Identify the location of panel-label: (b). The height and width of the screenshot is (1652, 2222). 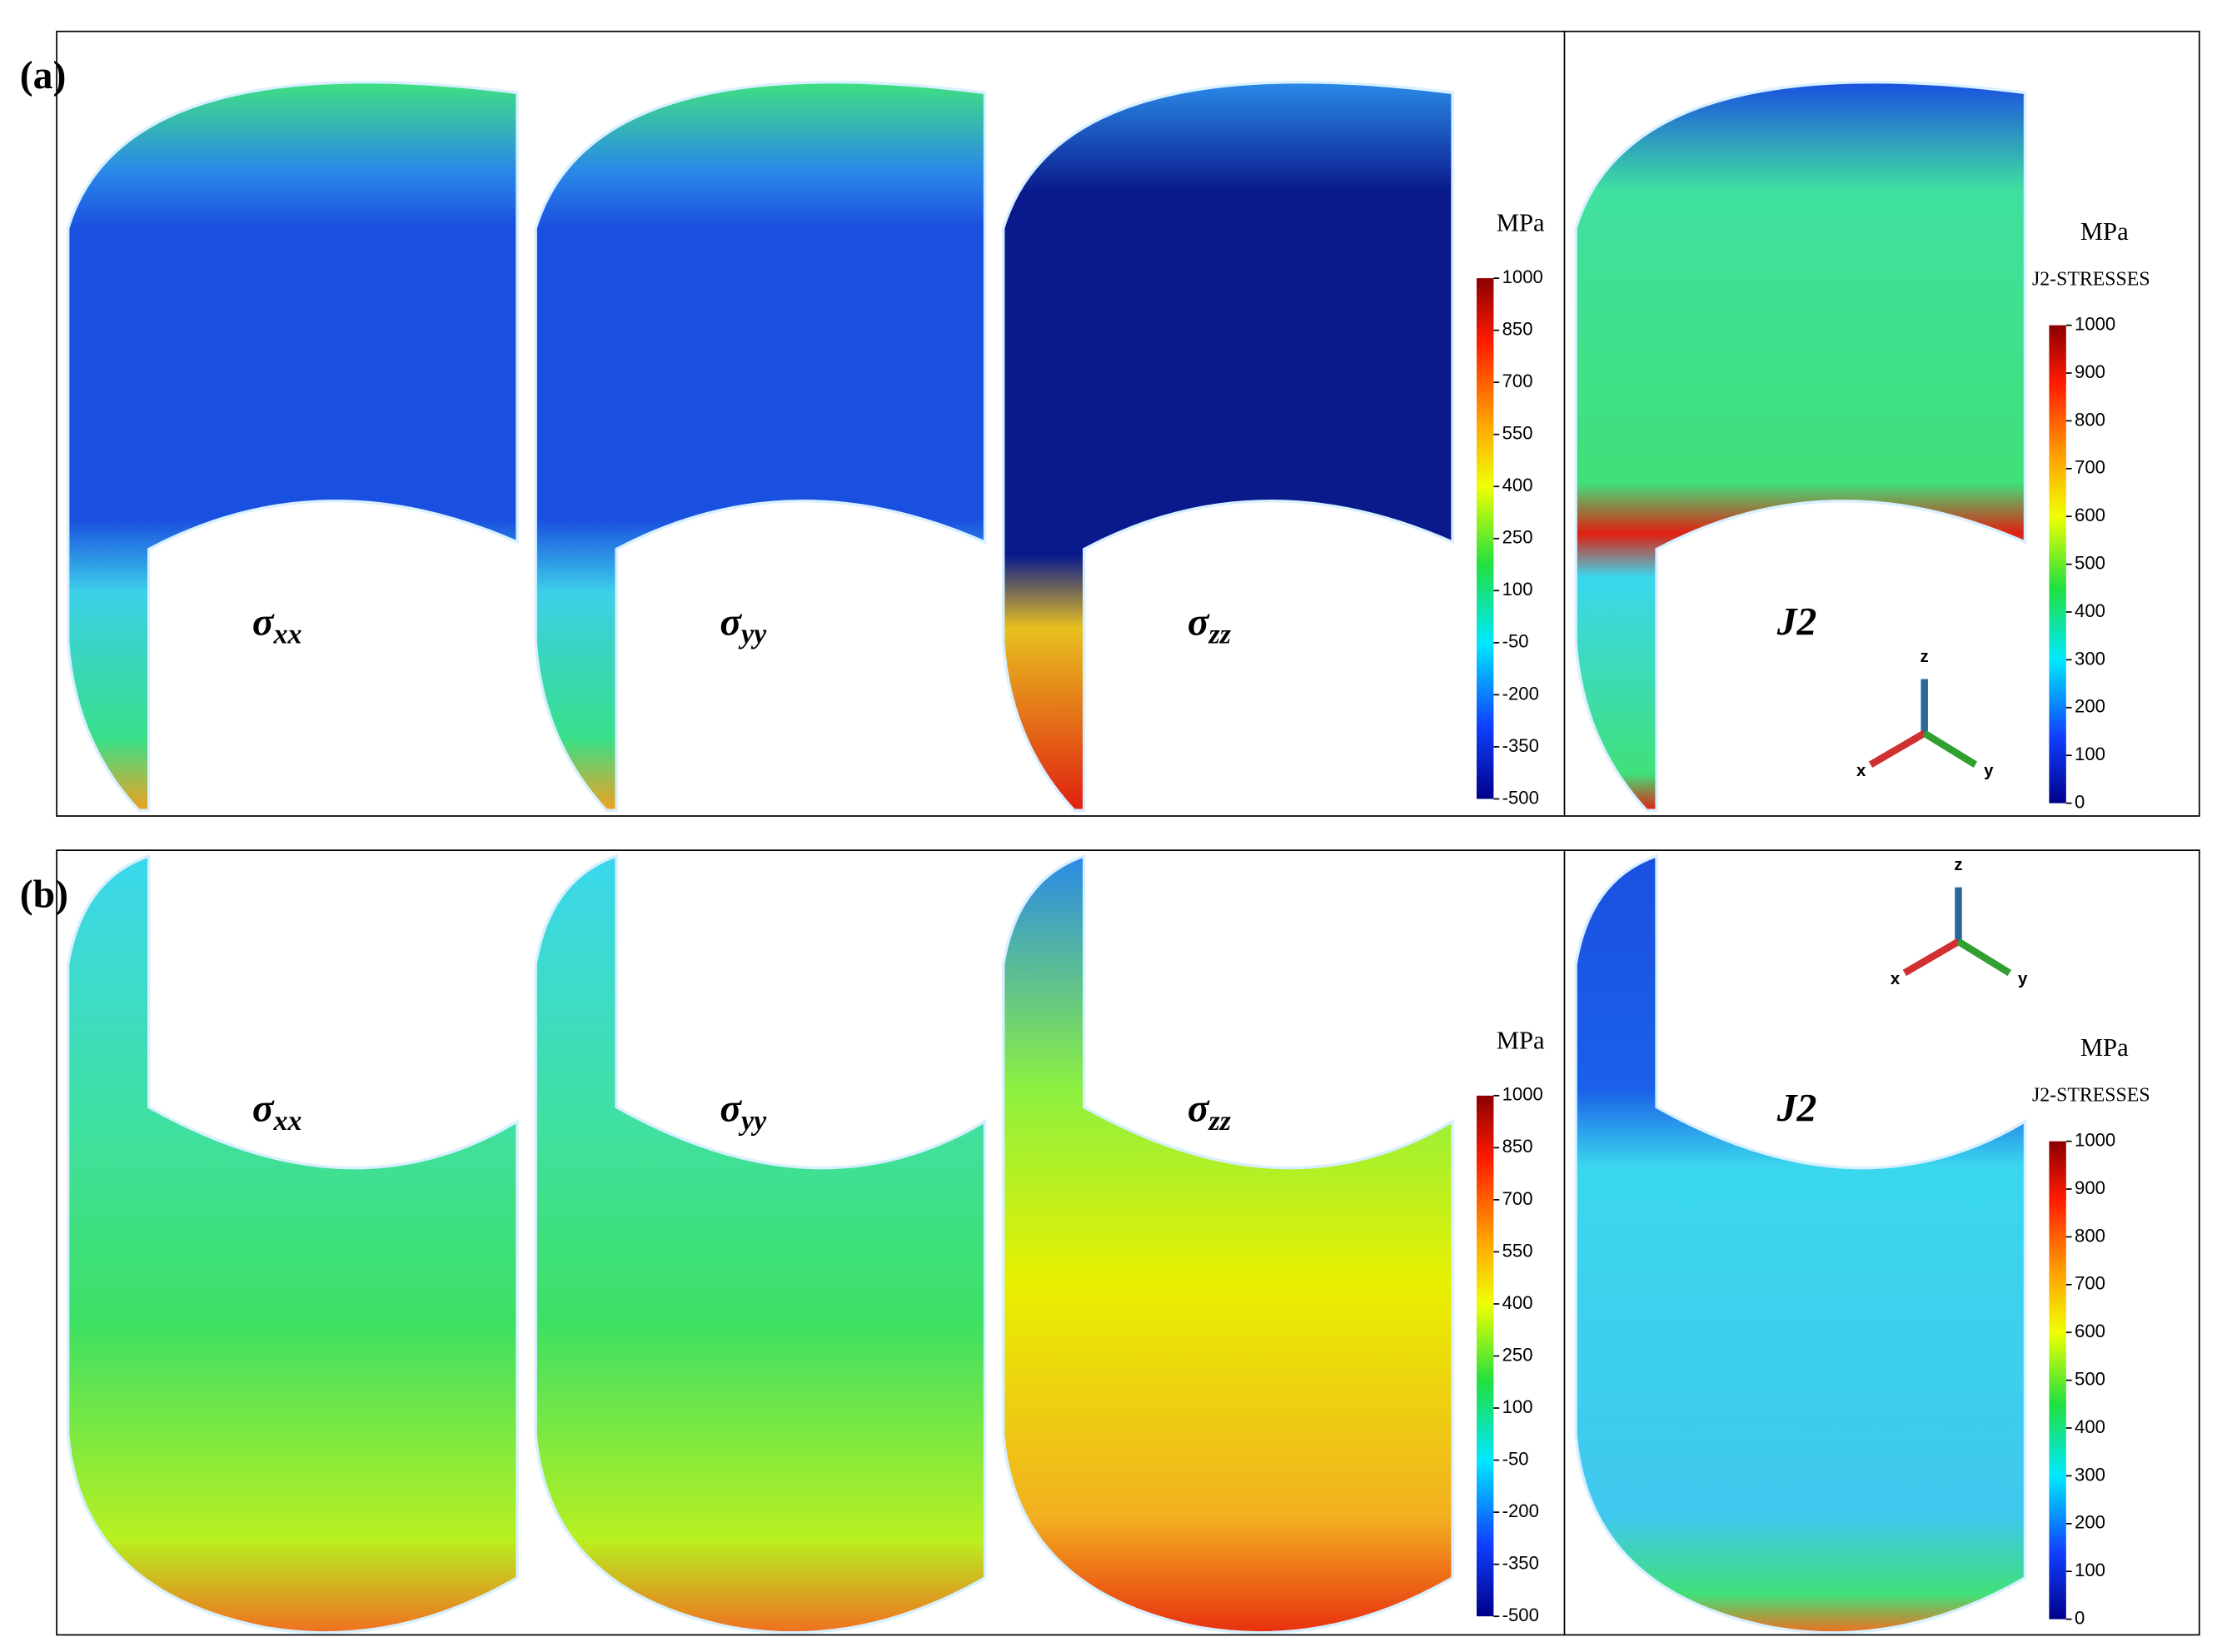
(44, 895).